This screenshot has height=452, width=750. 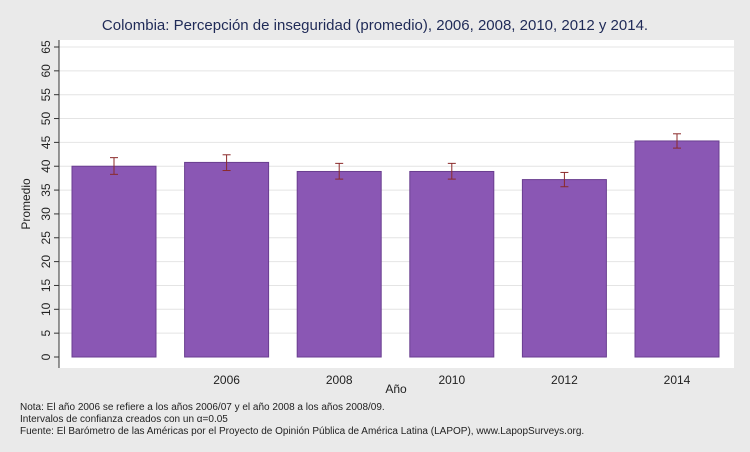 What do you see at coordinates (226, 380) in the screenshot?
I see `x-tick-label: 2006` at bounding box center [226, 380].